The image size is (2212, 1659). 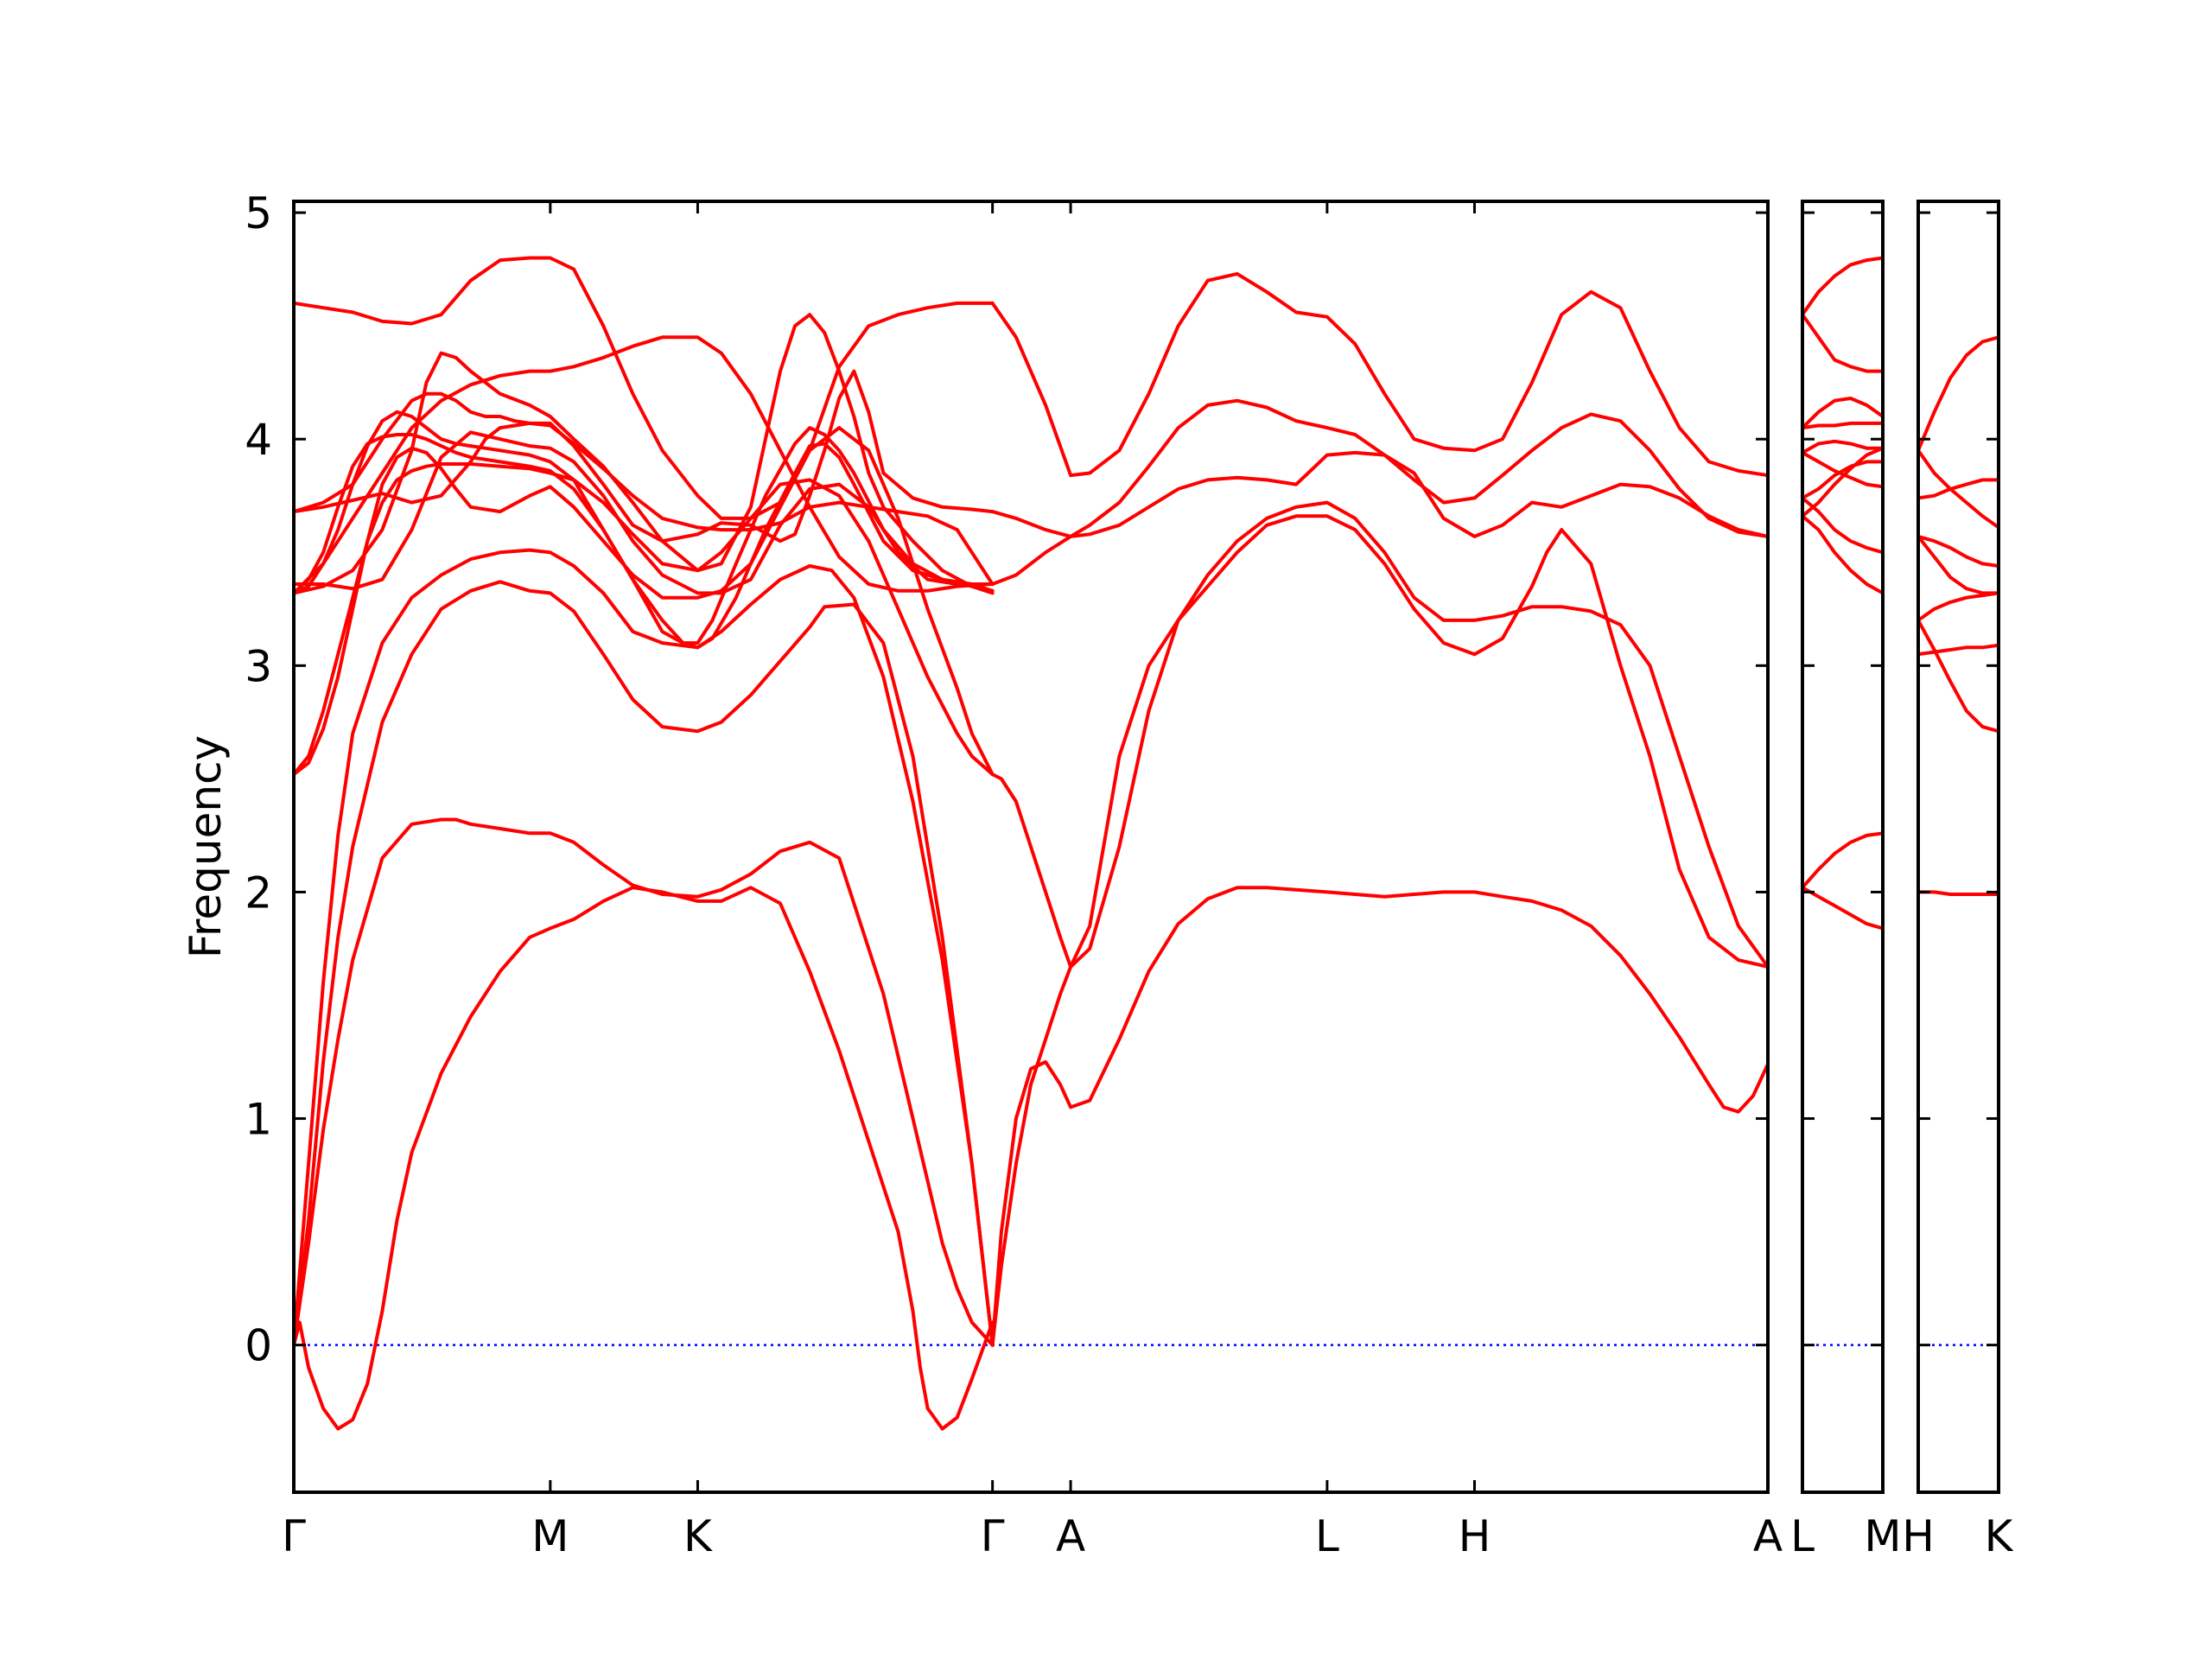 I want to click on y-tick-label: 5, so click(x=258, y=213).